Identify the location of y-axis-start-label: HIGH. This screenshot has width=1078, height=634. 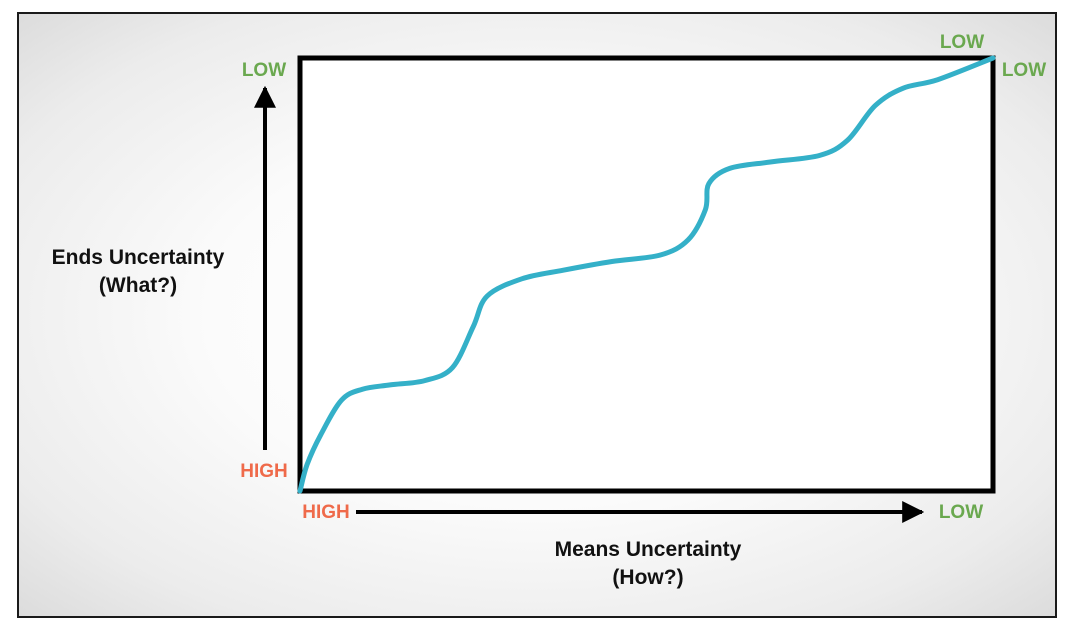
(264, 471).